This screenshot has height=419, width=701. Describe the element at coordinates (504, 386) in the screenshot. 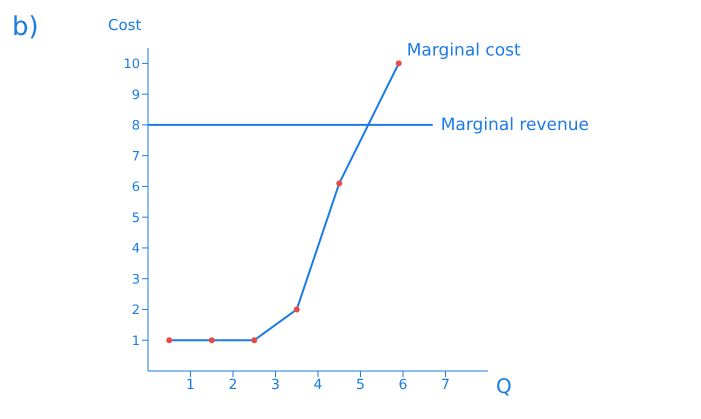

I see `x-axis-title: Q` at that location.